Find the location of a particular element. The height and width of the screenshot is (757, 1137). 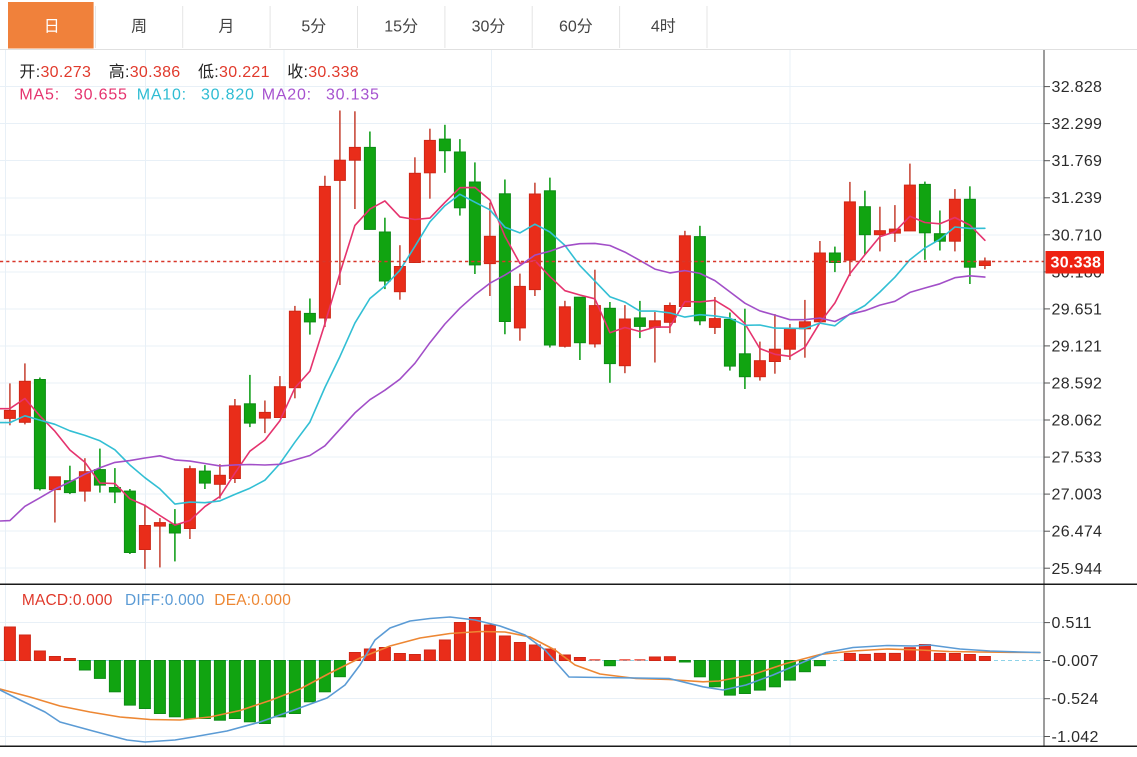

svg-text: 月 is located at coordinates (226, 27).